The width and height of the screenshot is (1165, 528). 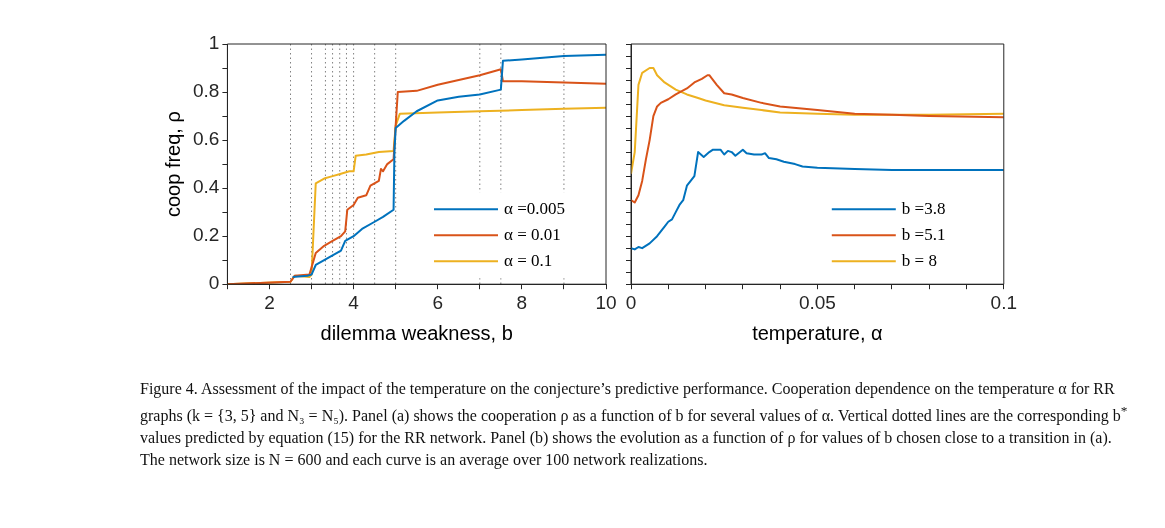 I want to click on x-tick-label: 0, so click(x=631, y=302).